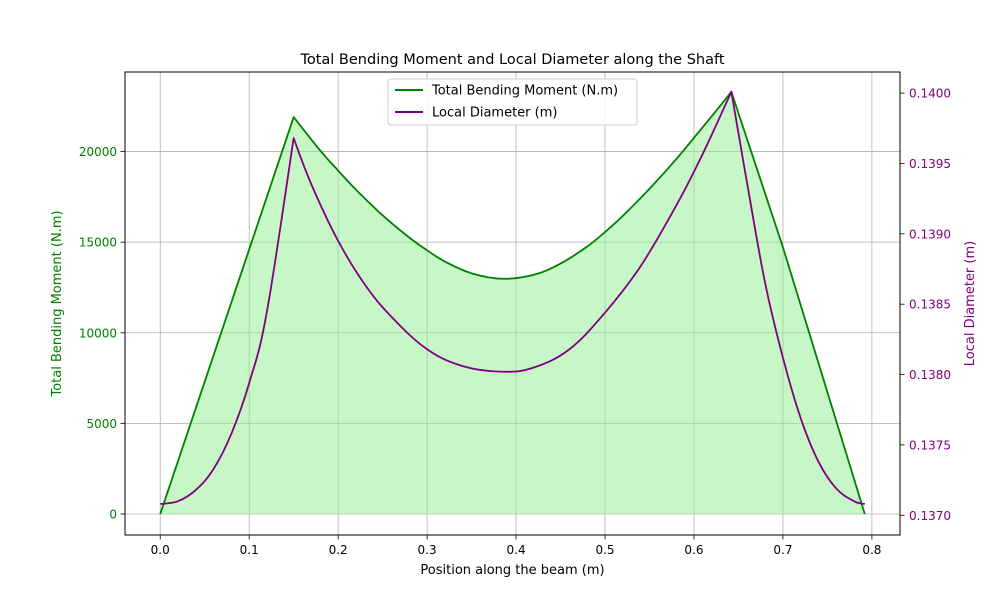  What do you see at coordinates (871, 550) in the screenshot?
I see `x-tick-label: 0.8` at bounding box center [871, 550].